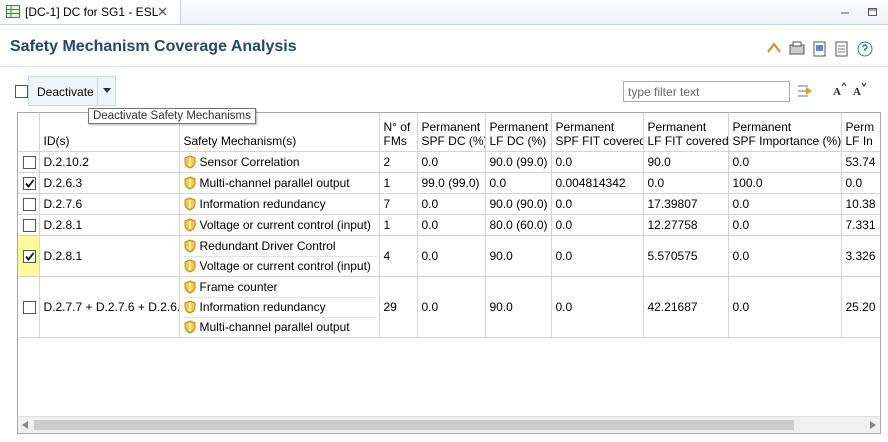 Image resolution: width=888 pixels, height=442 pixels. I want to click on filter-actions: A A, so click(833, 91).